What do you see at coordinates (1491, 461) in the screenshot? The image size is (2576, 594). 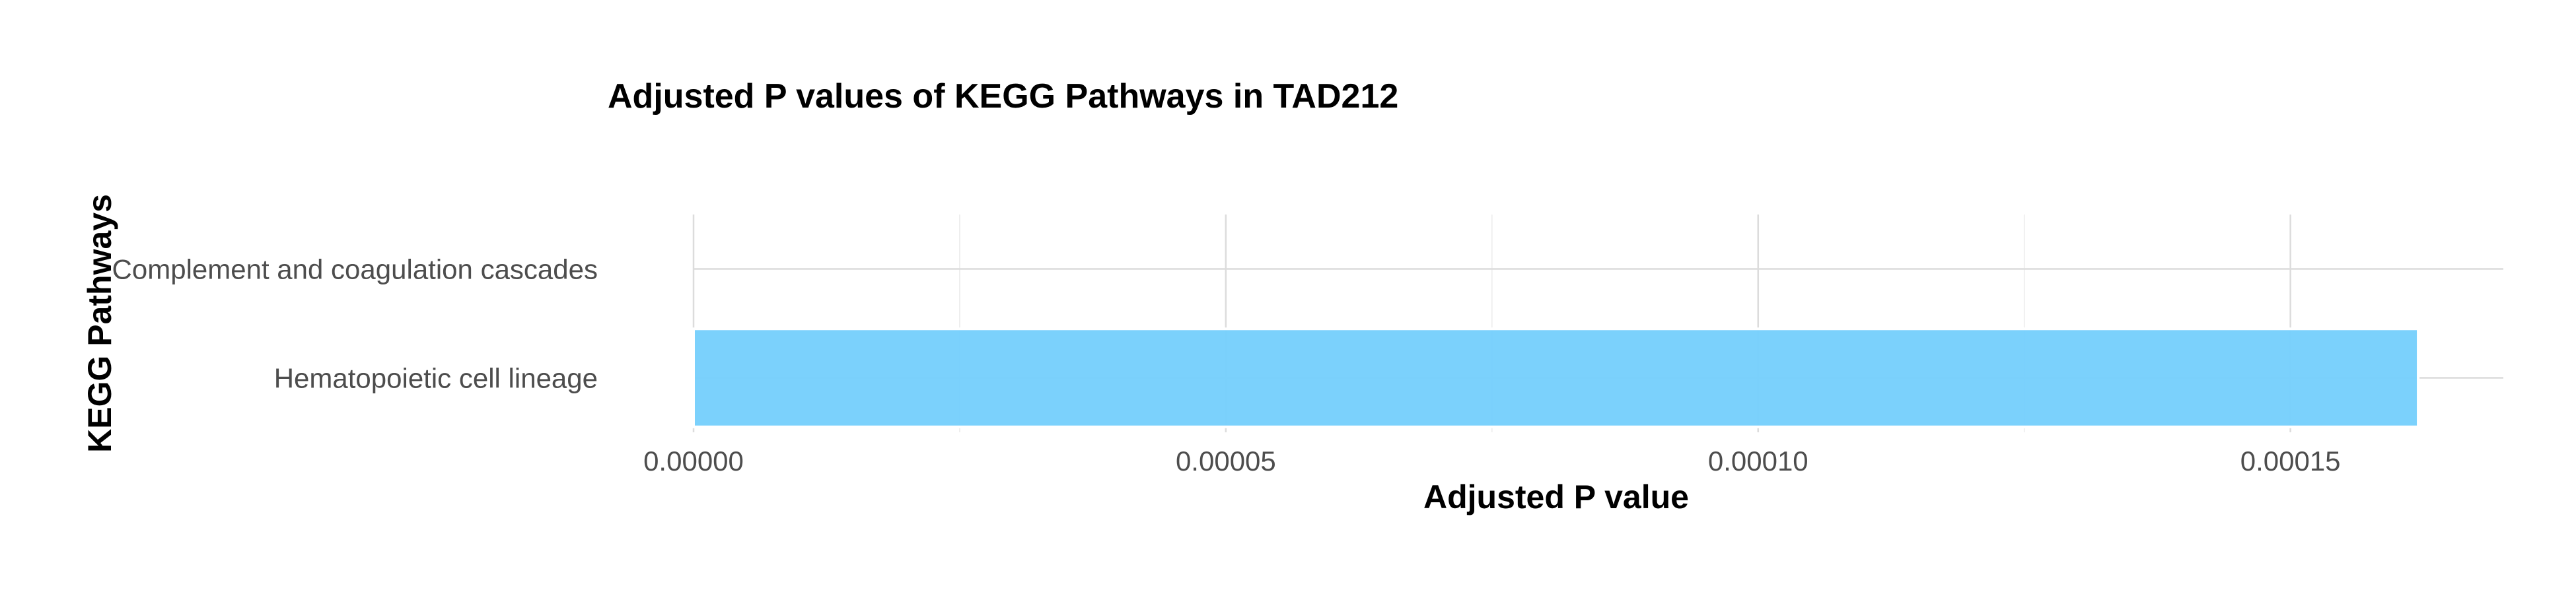 I see `x-tick-labels: 0.00000 0.00005 0.00010 0.00015` at bounding box center [1491, 461].